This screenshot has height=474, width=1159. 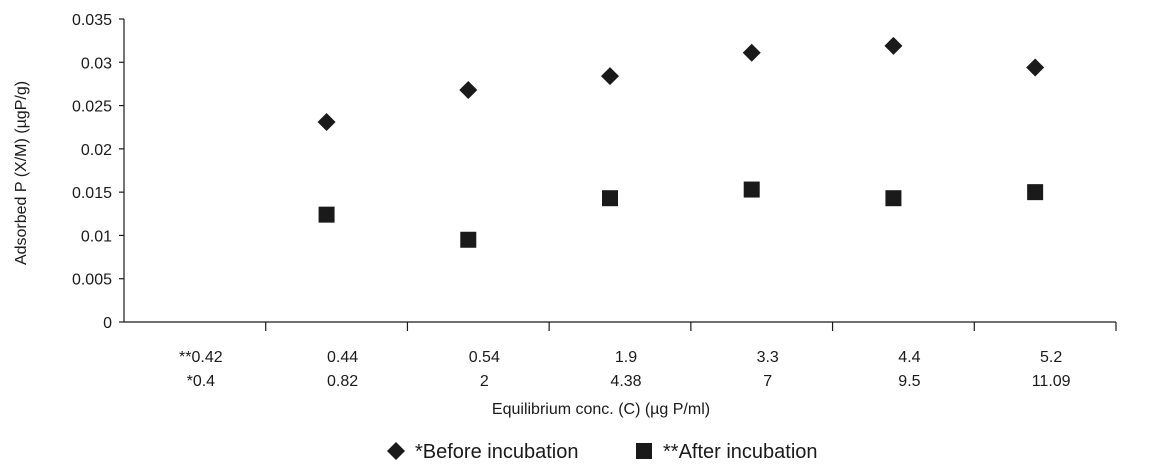 What do you see at coordinates (909, 357) in the screenshot?
I see `x-tick-label: 4.4` at bounding box center [909, 357].